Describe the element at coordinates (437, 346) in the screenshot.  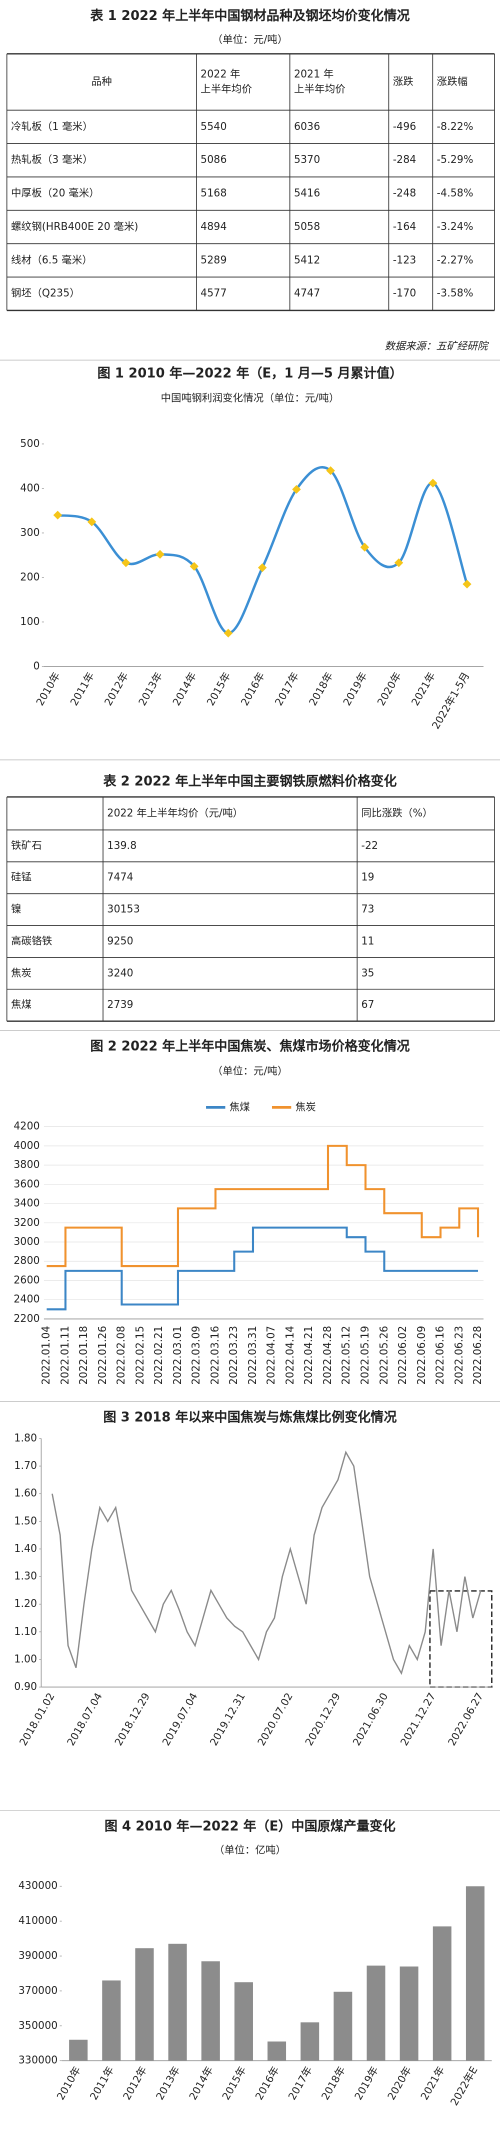
I see `source-note: 数据来源：五矿经研院` at that location.